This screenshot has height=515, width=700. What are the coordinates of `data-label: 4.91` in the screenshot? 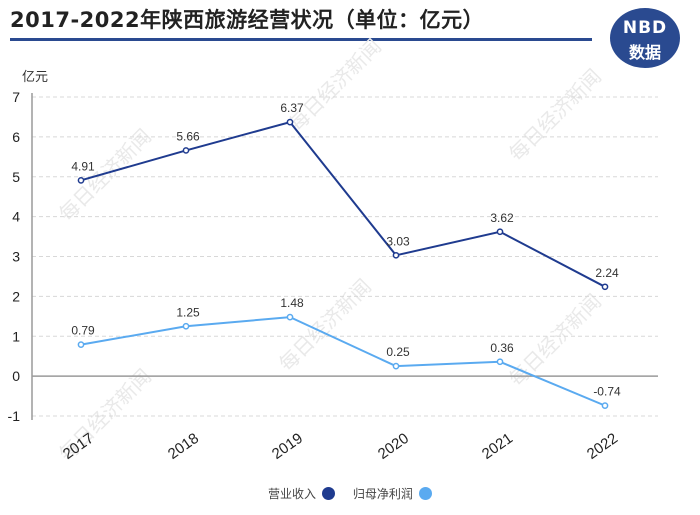 It's located at (83, 166).